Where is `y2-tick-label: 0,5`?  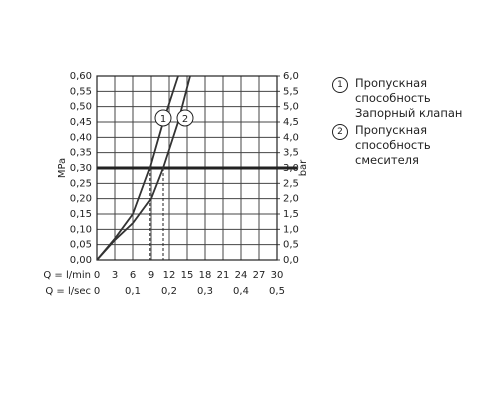
y2-tick-label: 0,5 is located at coordinates (291, 245).